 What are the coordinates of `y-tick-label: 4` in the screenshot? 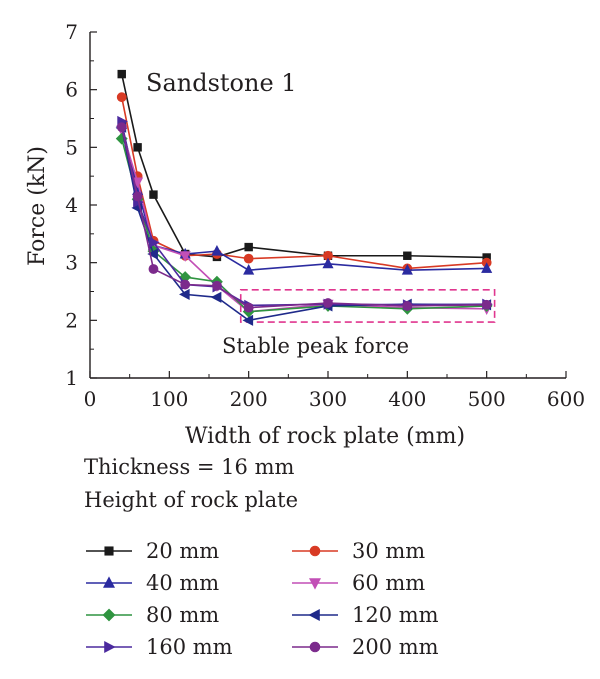 It's located at (71, 205).